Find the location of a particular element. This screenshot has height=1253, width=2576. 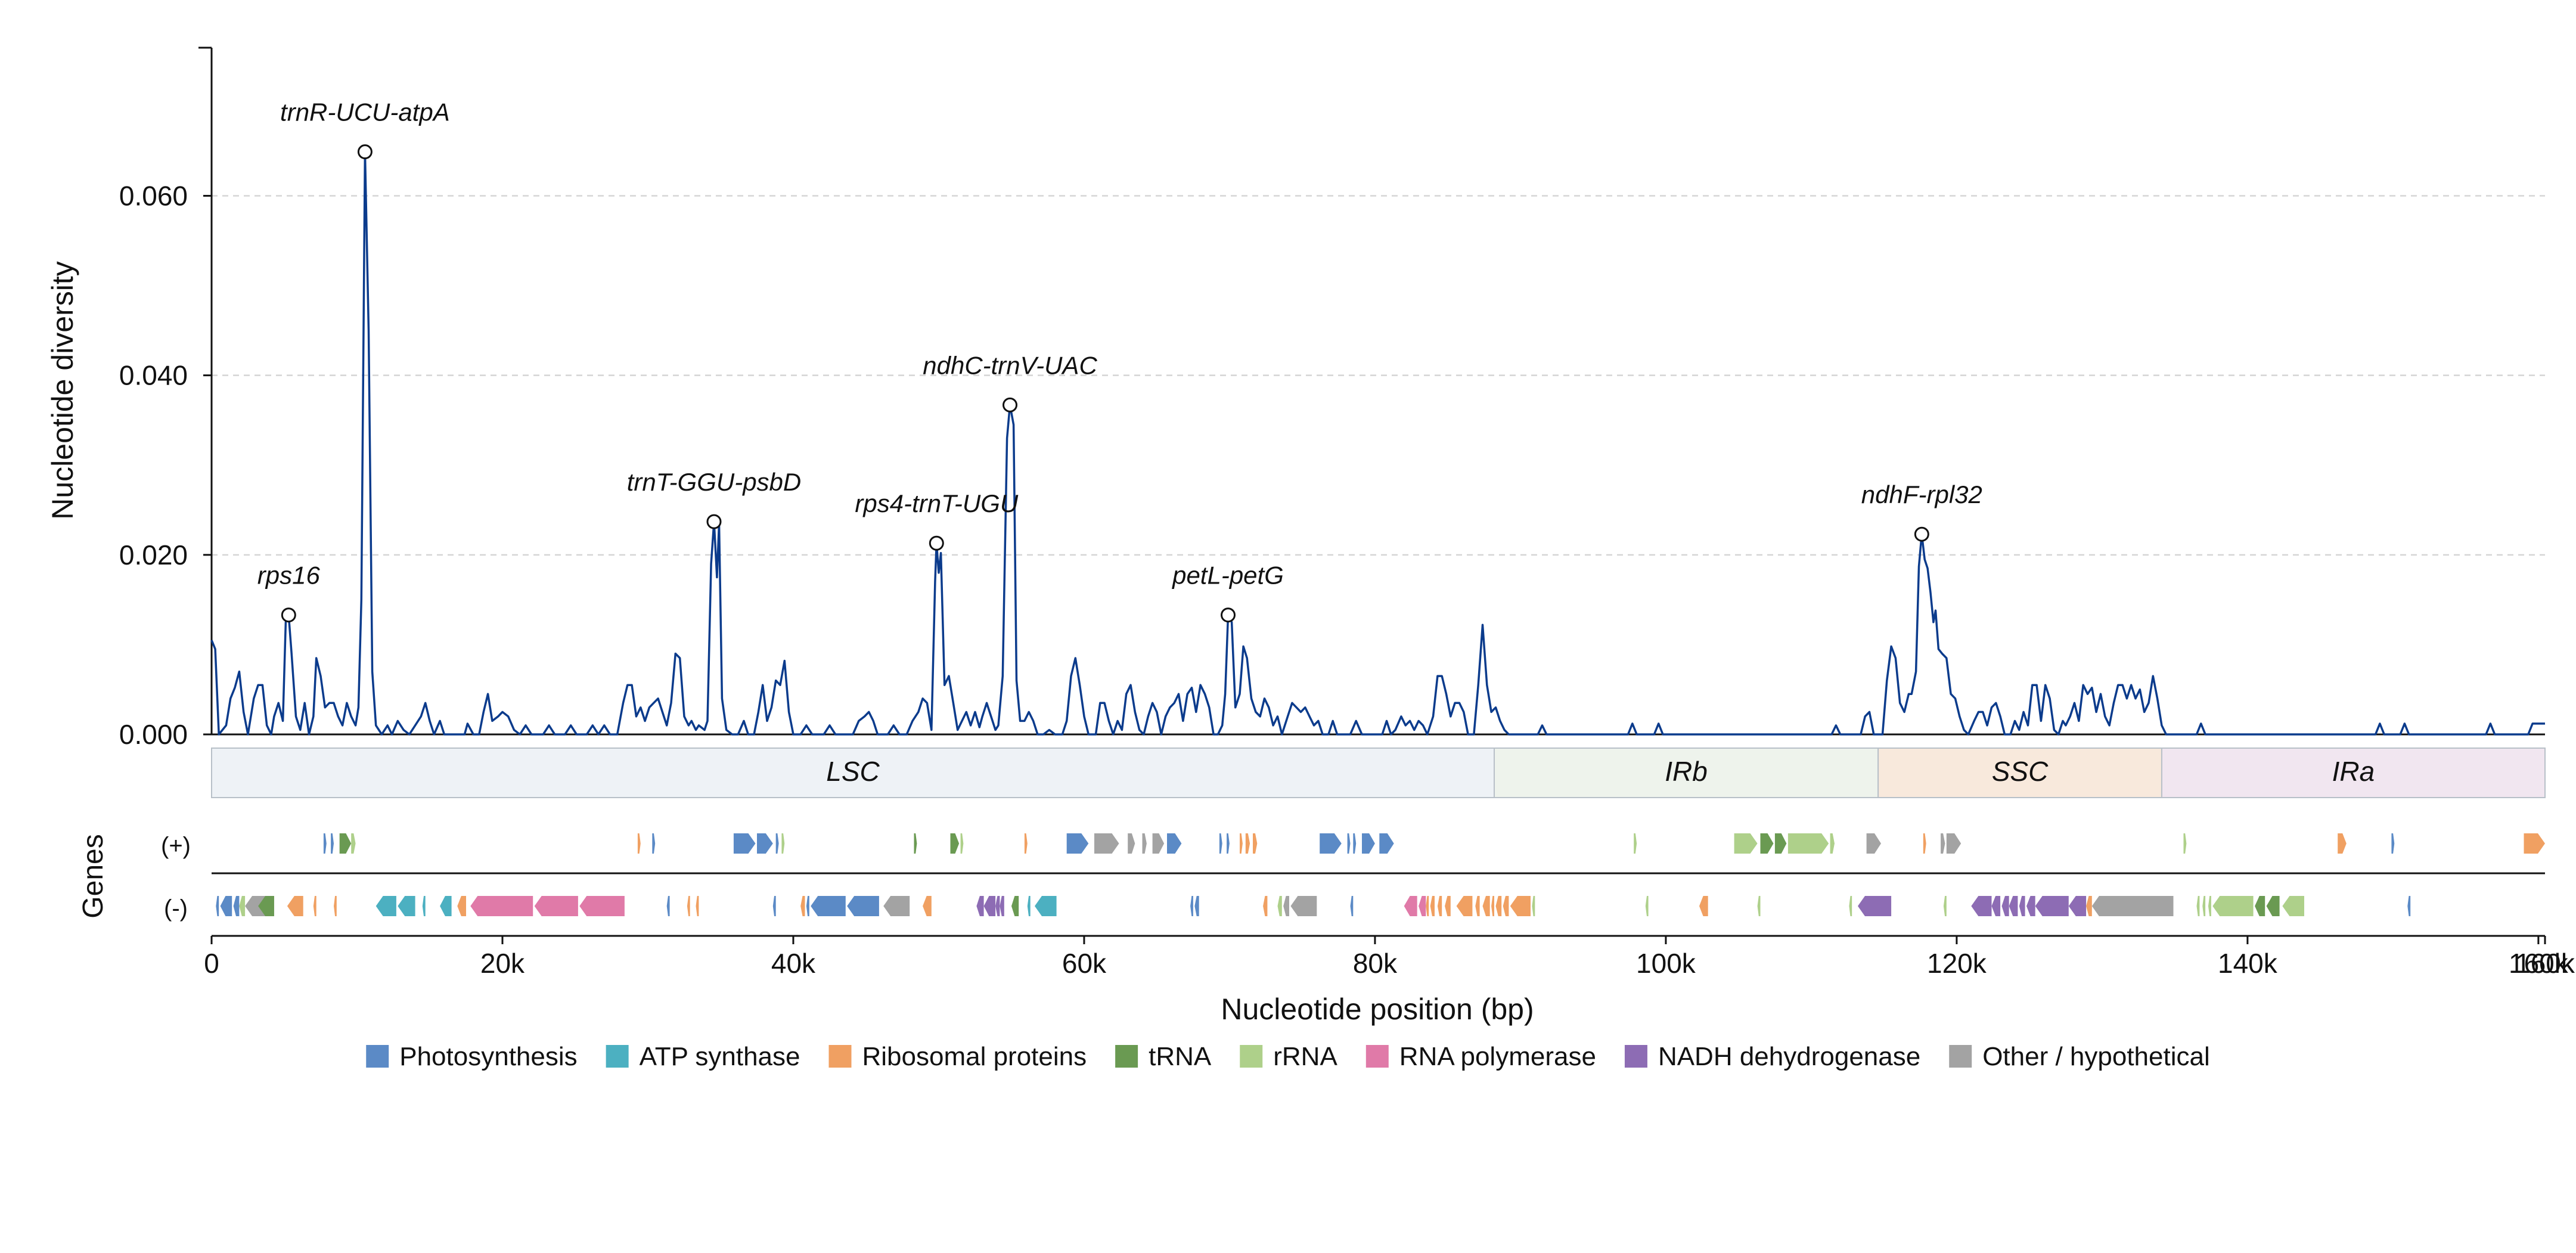

plus-strand-label: (+) is located at coordinates (176, 846).